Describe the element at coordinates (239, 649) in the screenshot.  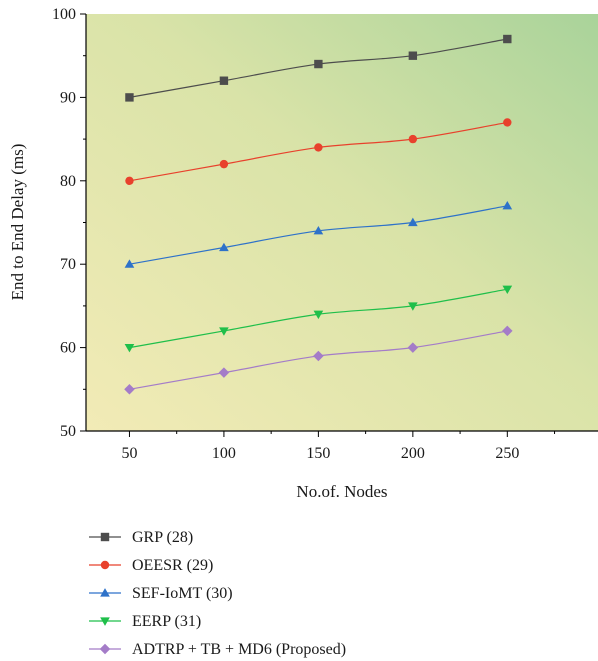
I see `legend-label: ADTRP + TB + MD6 (Proposed)` at that location.